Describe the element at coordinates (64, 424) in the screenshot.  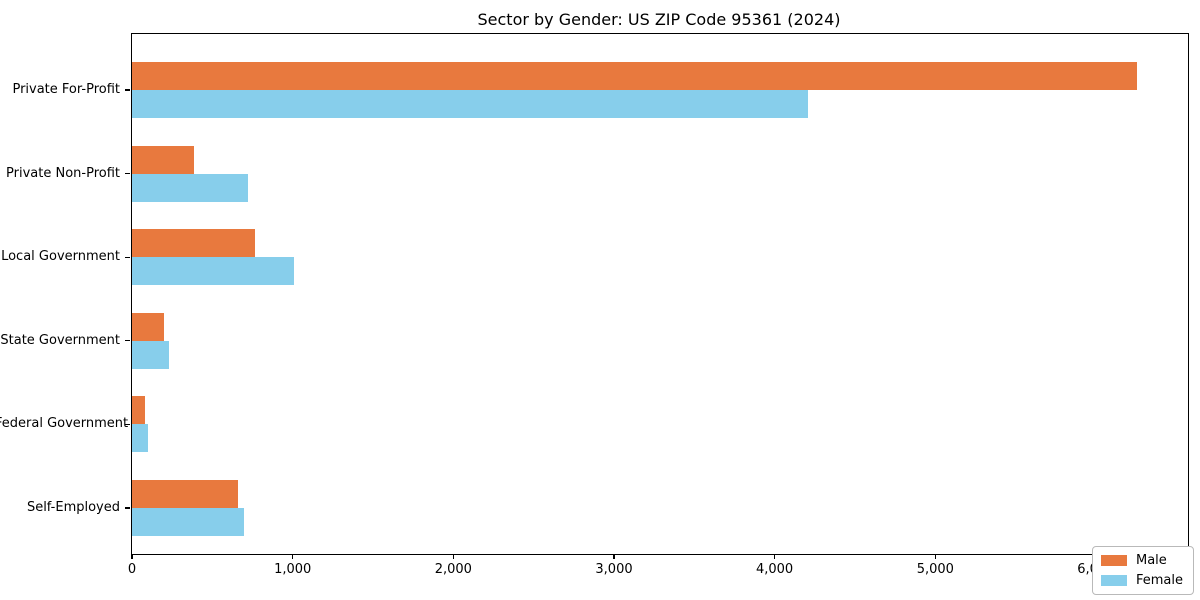
I see `y-category-label: Federal Government` at that location.